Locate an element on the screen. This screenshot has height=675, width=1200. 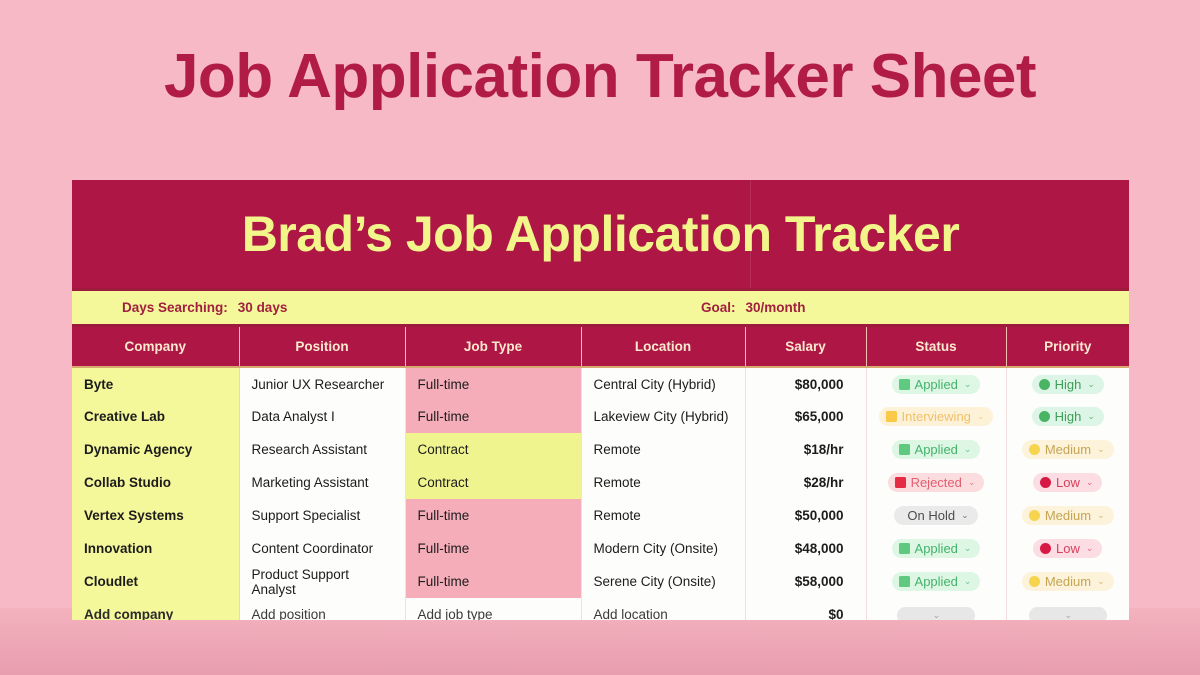
column-header-location: Location is located at coordinates (663, 347).